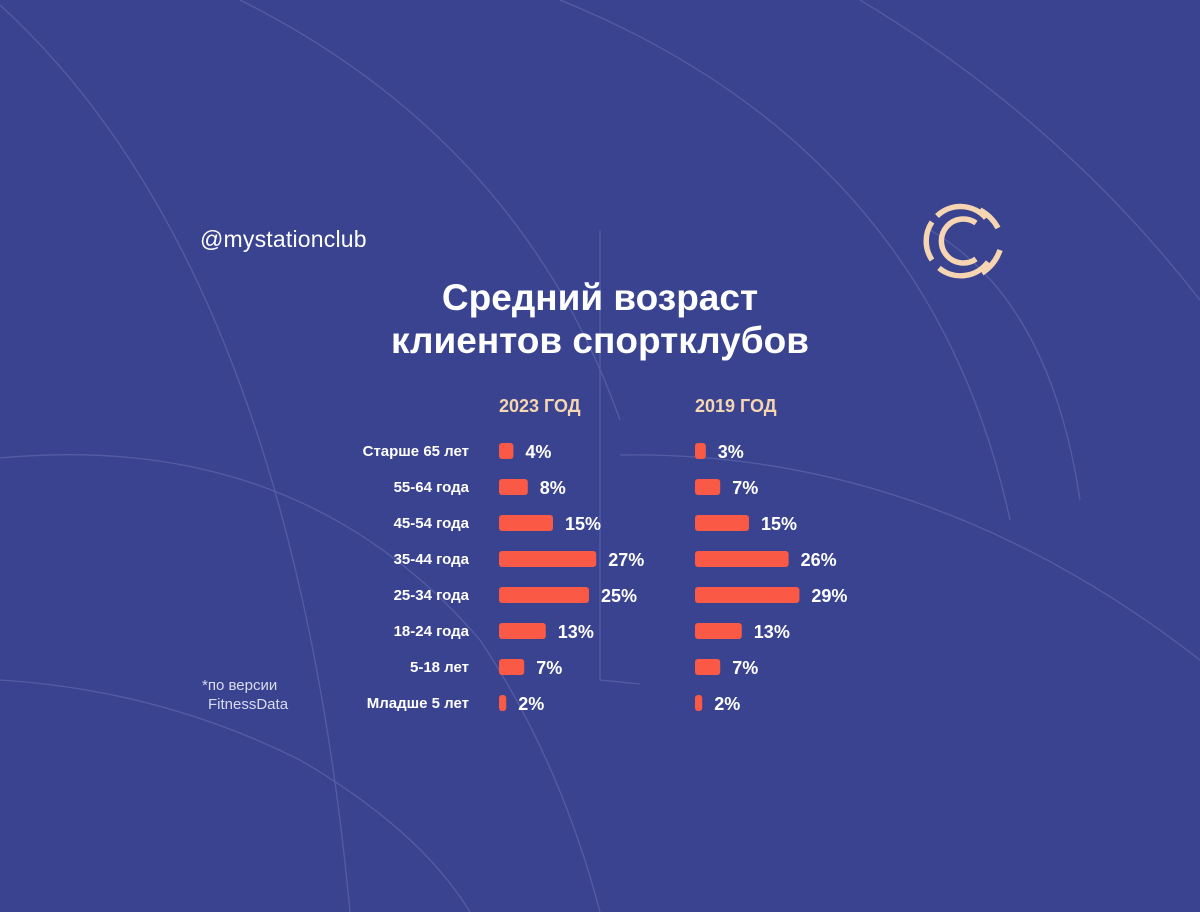 Image resolution: width=1200 pixels, height=912 pixels. What do you see at coordinates (600, 297) in the screenshot?
I see `chart-title-line1: Средний возраст` at bounding box center [600, 297].